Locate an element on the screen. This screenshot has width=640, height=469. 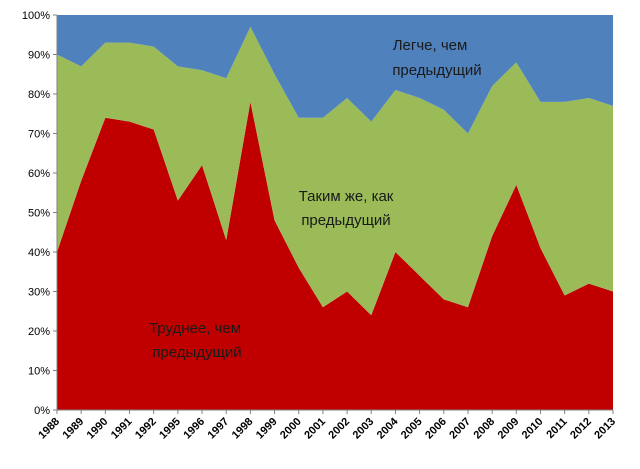
x-tick-label: 1990 is located at coordinates (98, 429).